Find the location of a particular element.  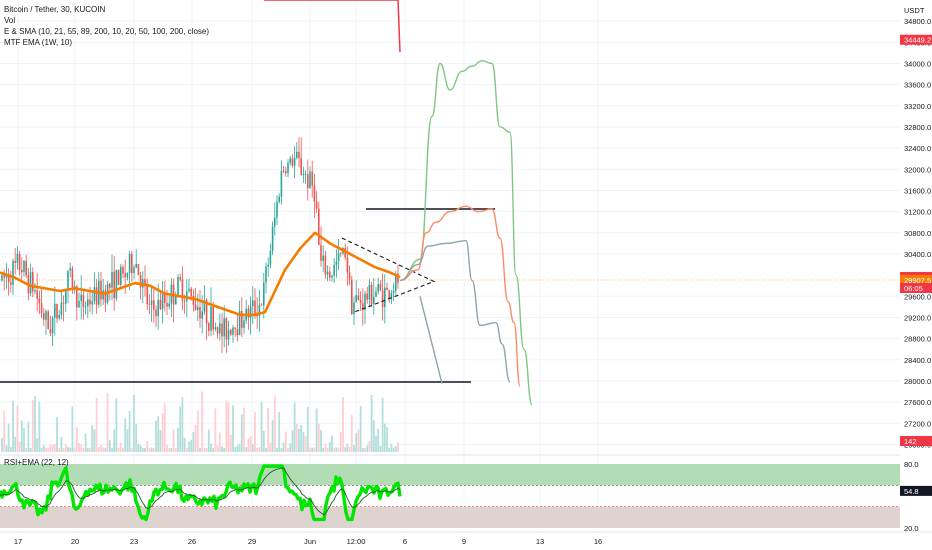

symbol-title: Bitcoin / Tether, 30, KUCOIN is located at coordinates (55, 9).